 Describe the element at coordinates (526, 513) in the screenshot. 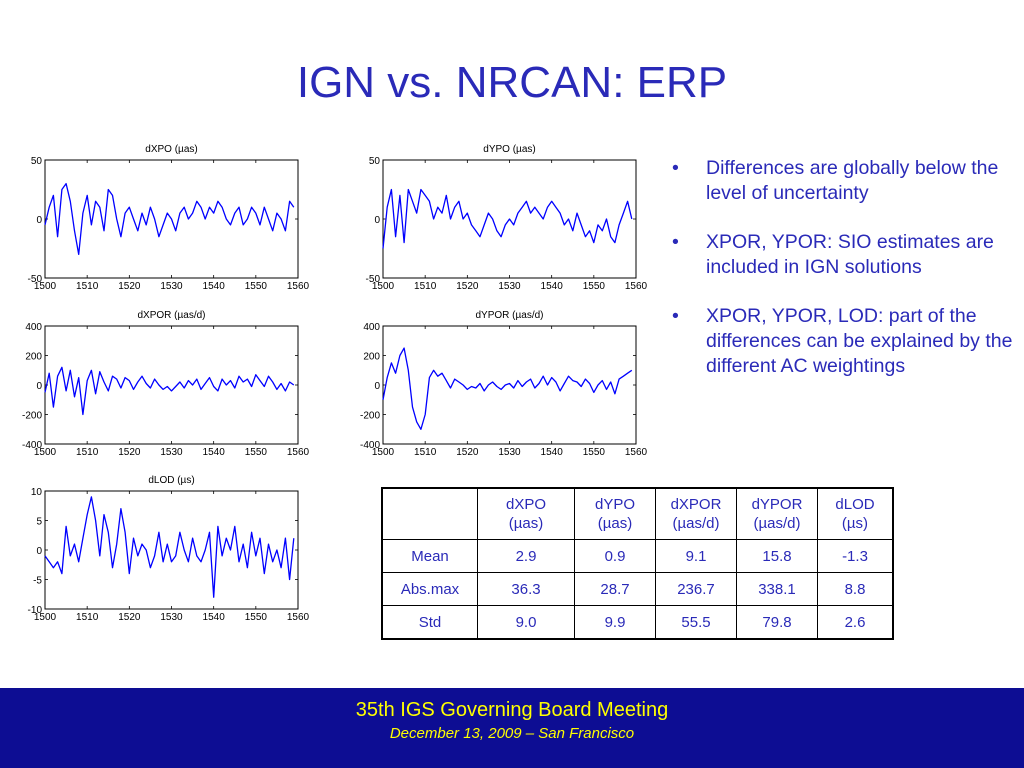

I see `table-header-cell: dXPO (µas)` at that location.